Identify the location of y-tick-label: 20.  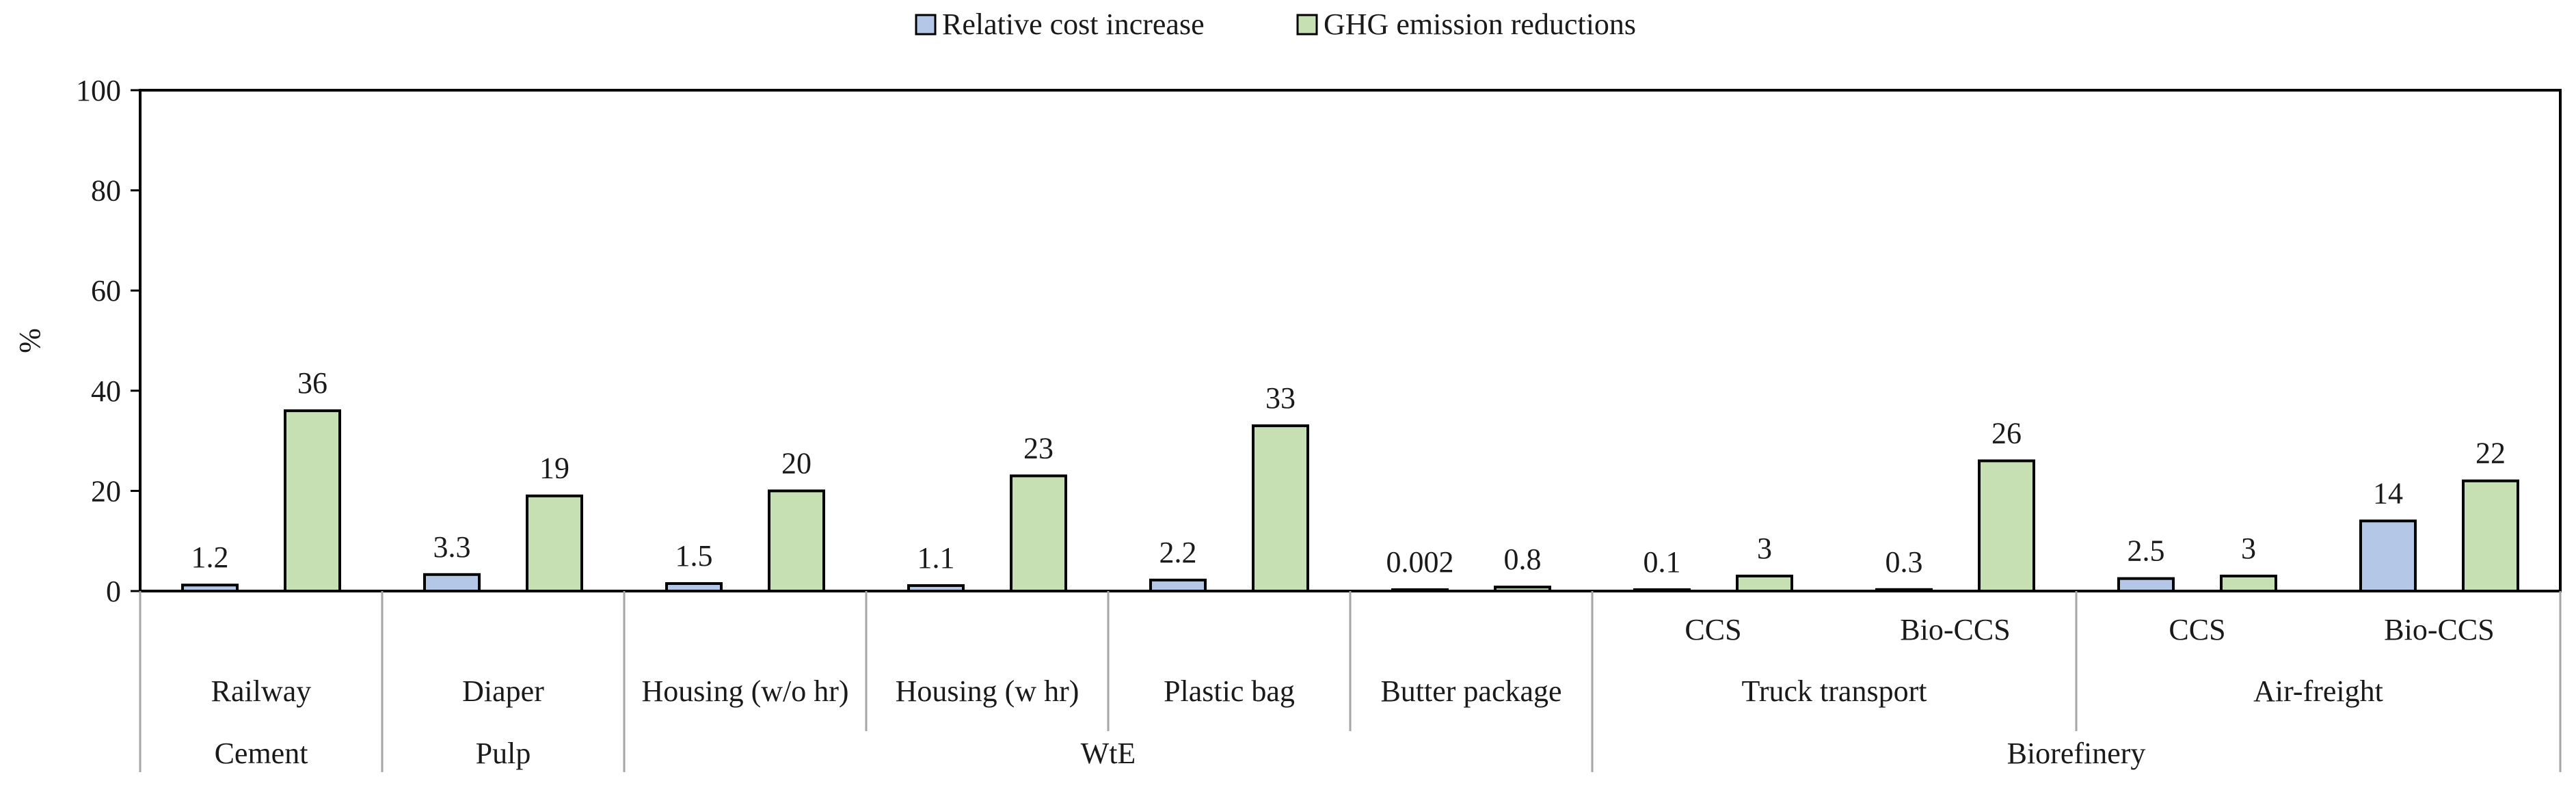
(106, 491).